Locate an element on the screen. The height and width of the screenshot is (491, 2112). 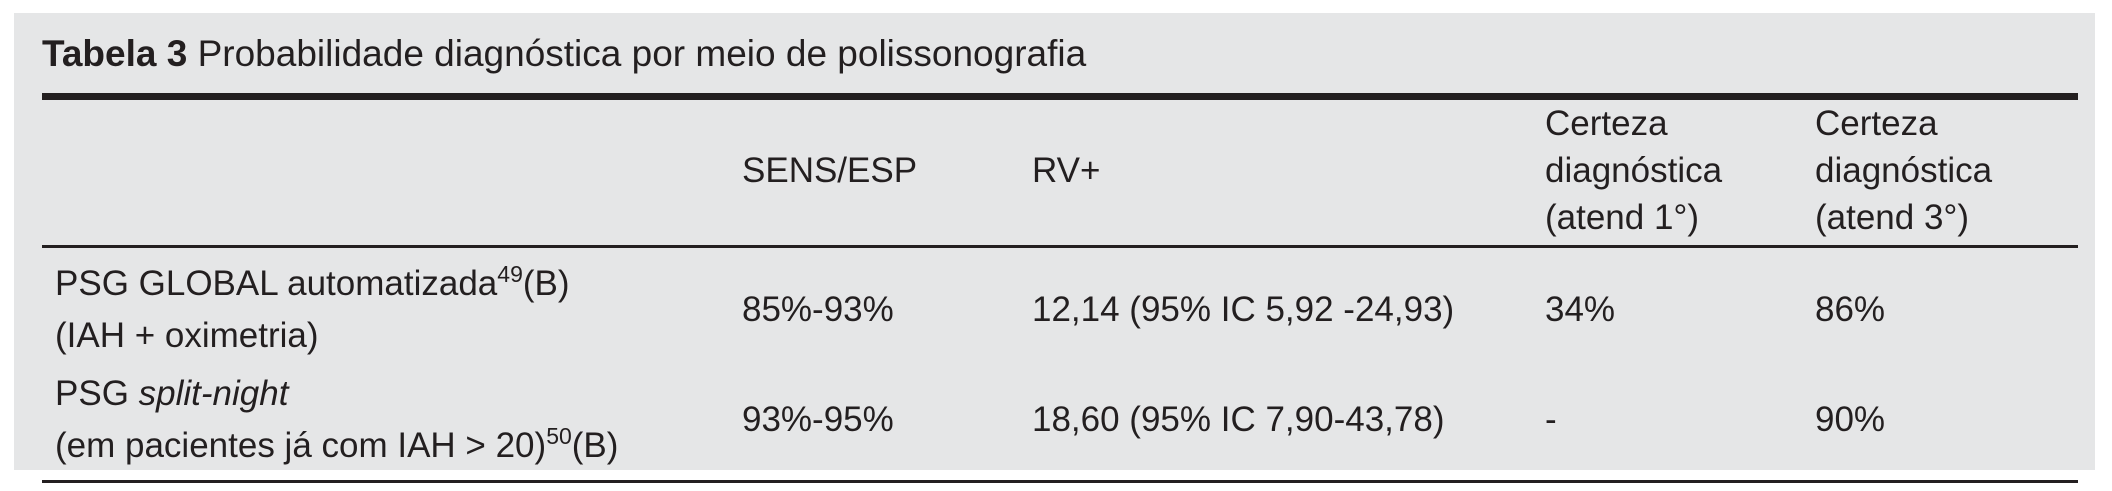
cell-rv-plus: 18,60 (95% IC 7,90-43,78) is located at coordinates (1288, 424).